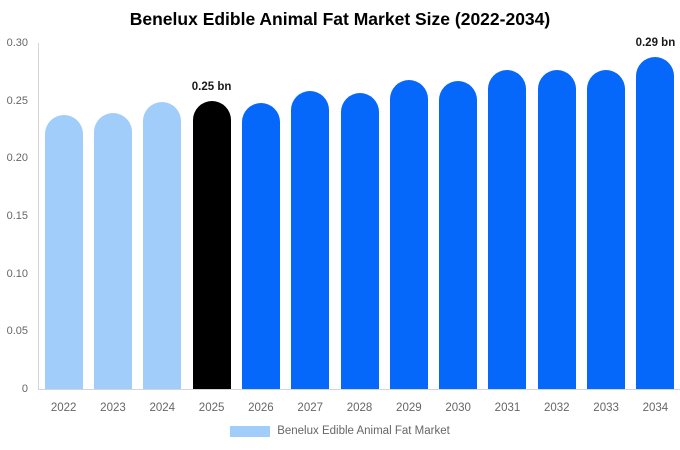 Image resolution: width=680 pixels, height=450 pixels. Describe the element at coordinates (17, 43) in the screenshot. I see `y-tick-label: 0.30` at that location.